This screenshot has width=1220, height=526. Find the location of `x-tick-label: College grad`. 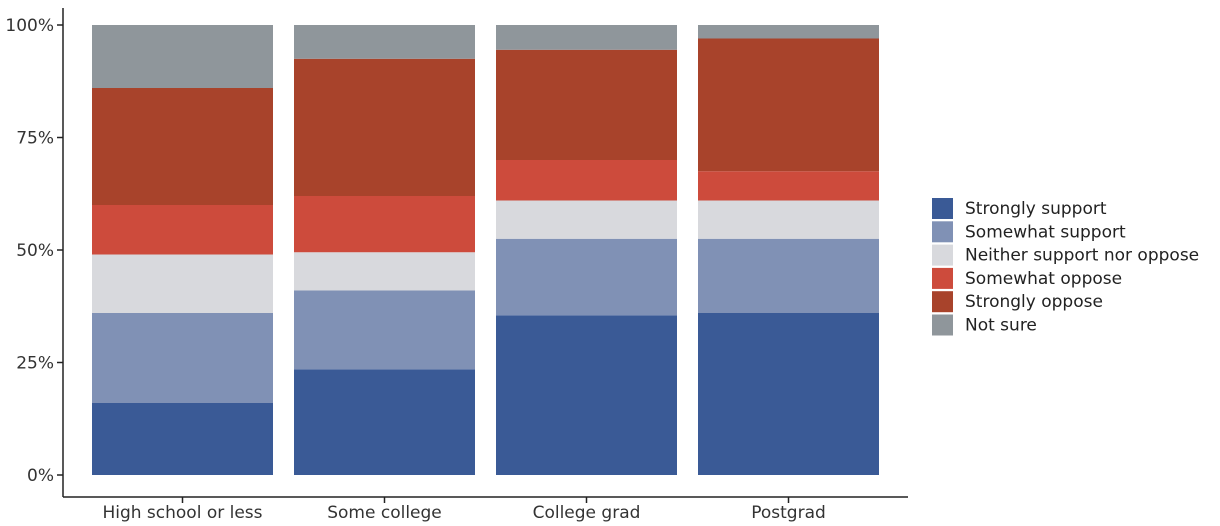

x-tick-label: College grad is located at coordinates (587, 513).